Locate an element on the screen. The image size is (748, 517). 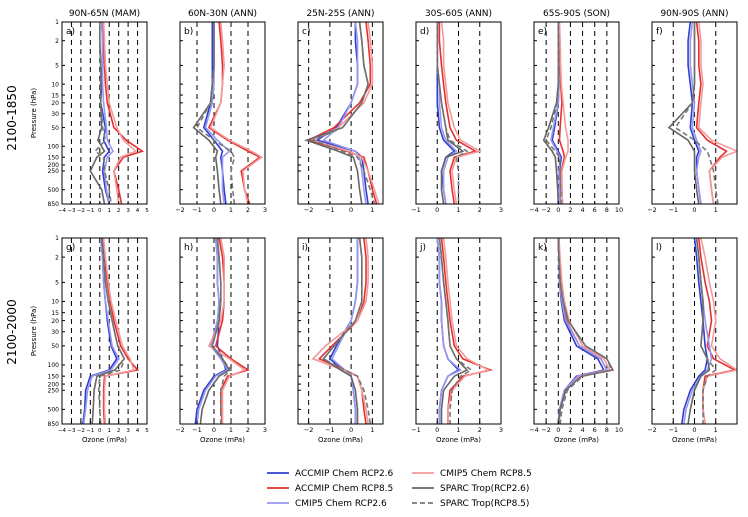
x-tick-label: 10 is located at coordinates (619, 210).